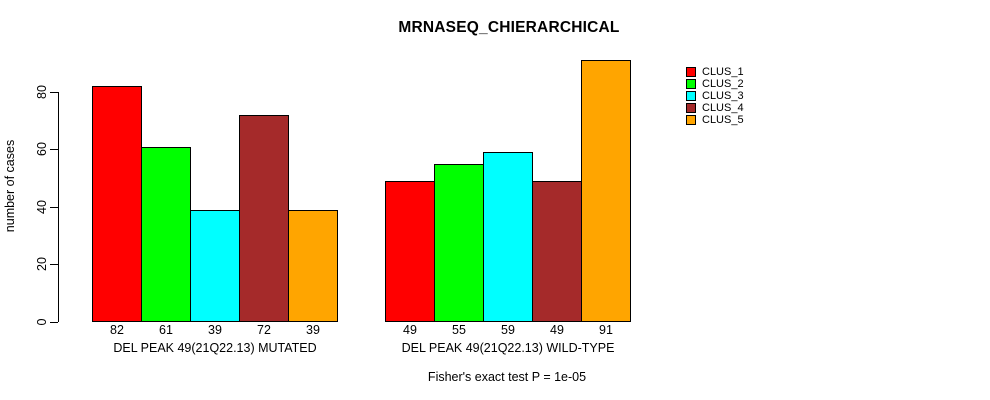 The width and height of the screenshot is (990, 400). I want to click on legend-label: CLUS_5, so click(723, 120).